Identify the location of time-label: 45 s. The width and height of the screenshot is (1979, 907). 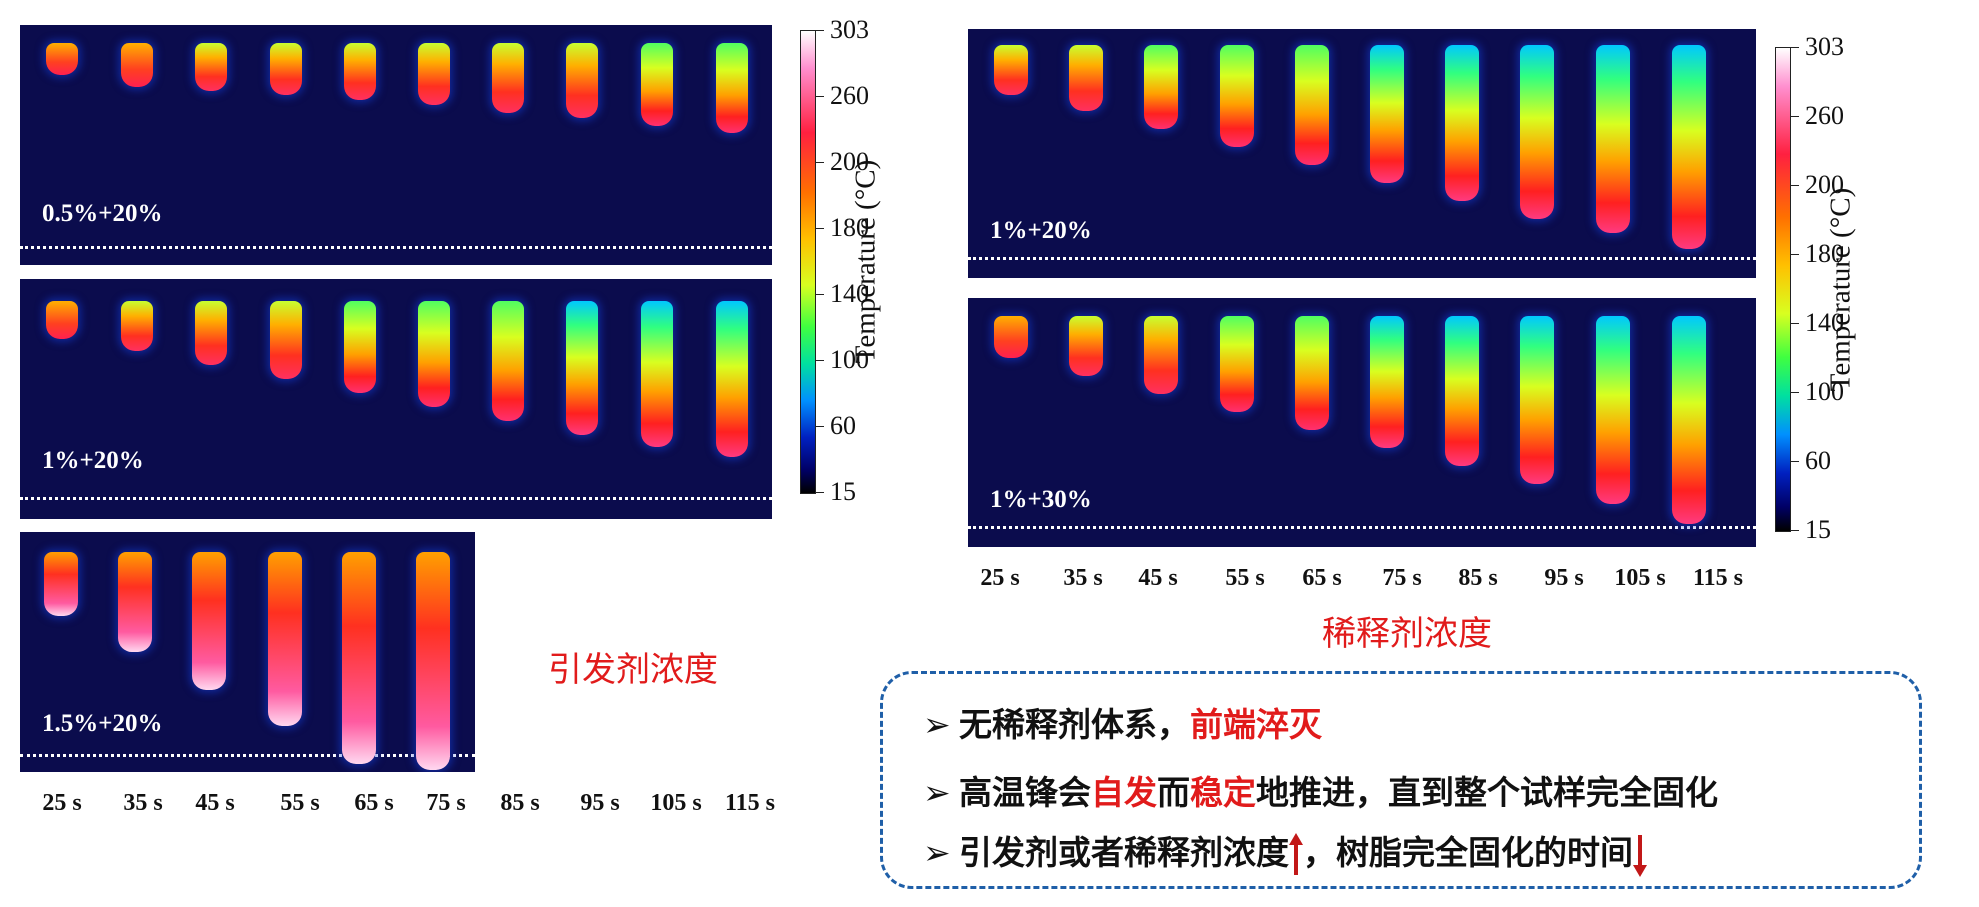
(1158, 578).